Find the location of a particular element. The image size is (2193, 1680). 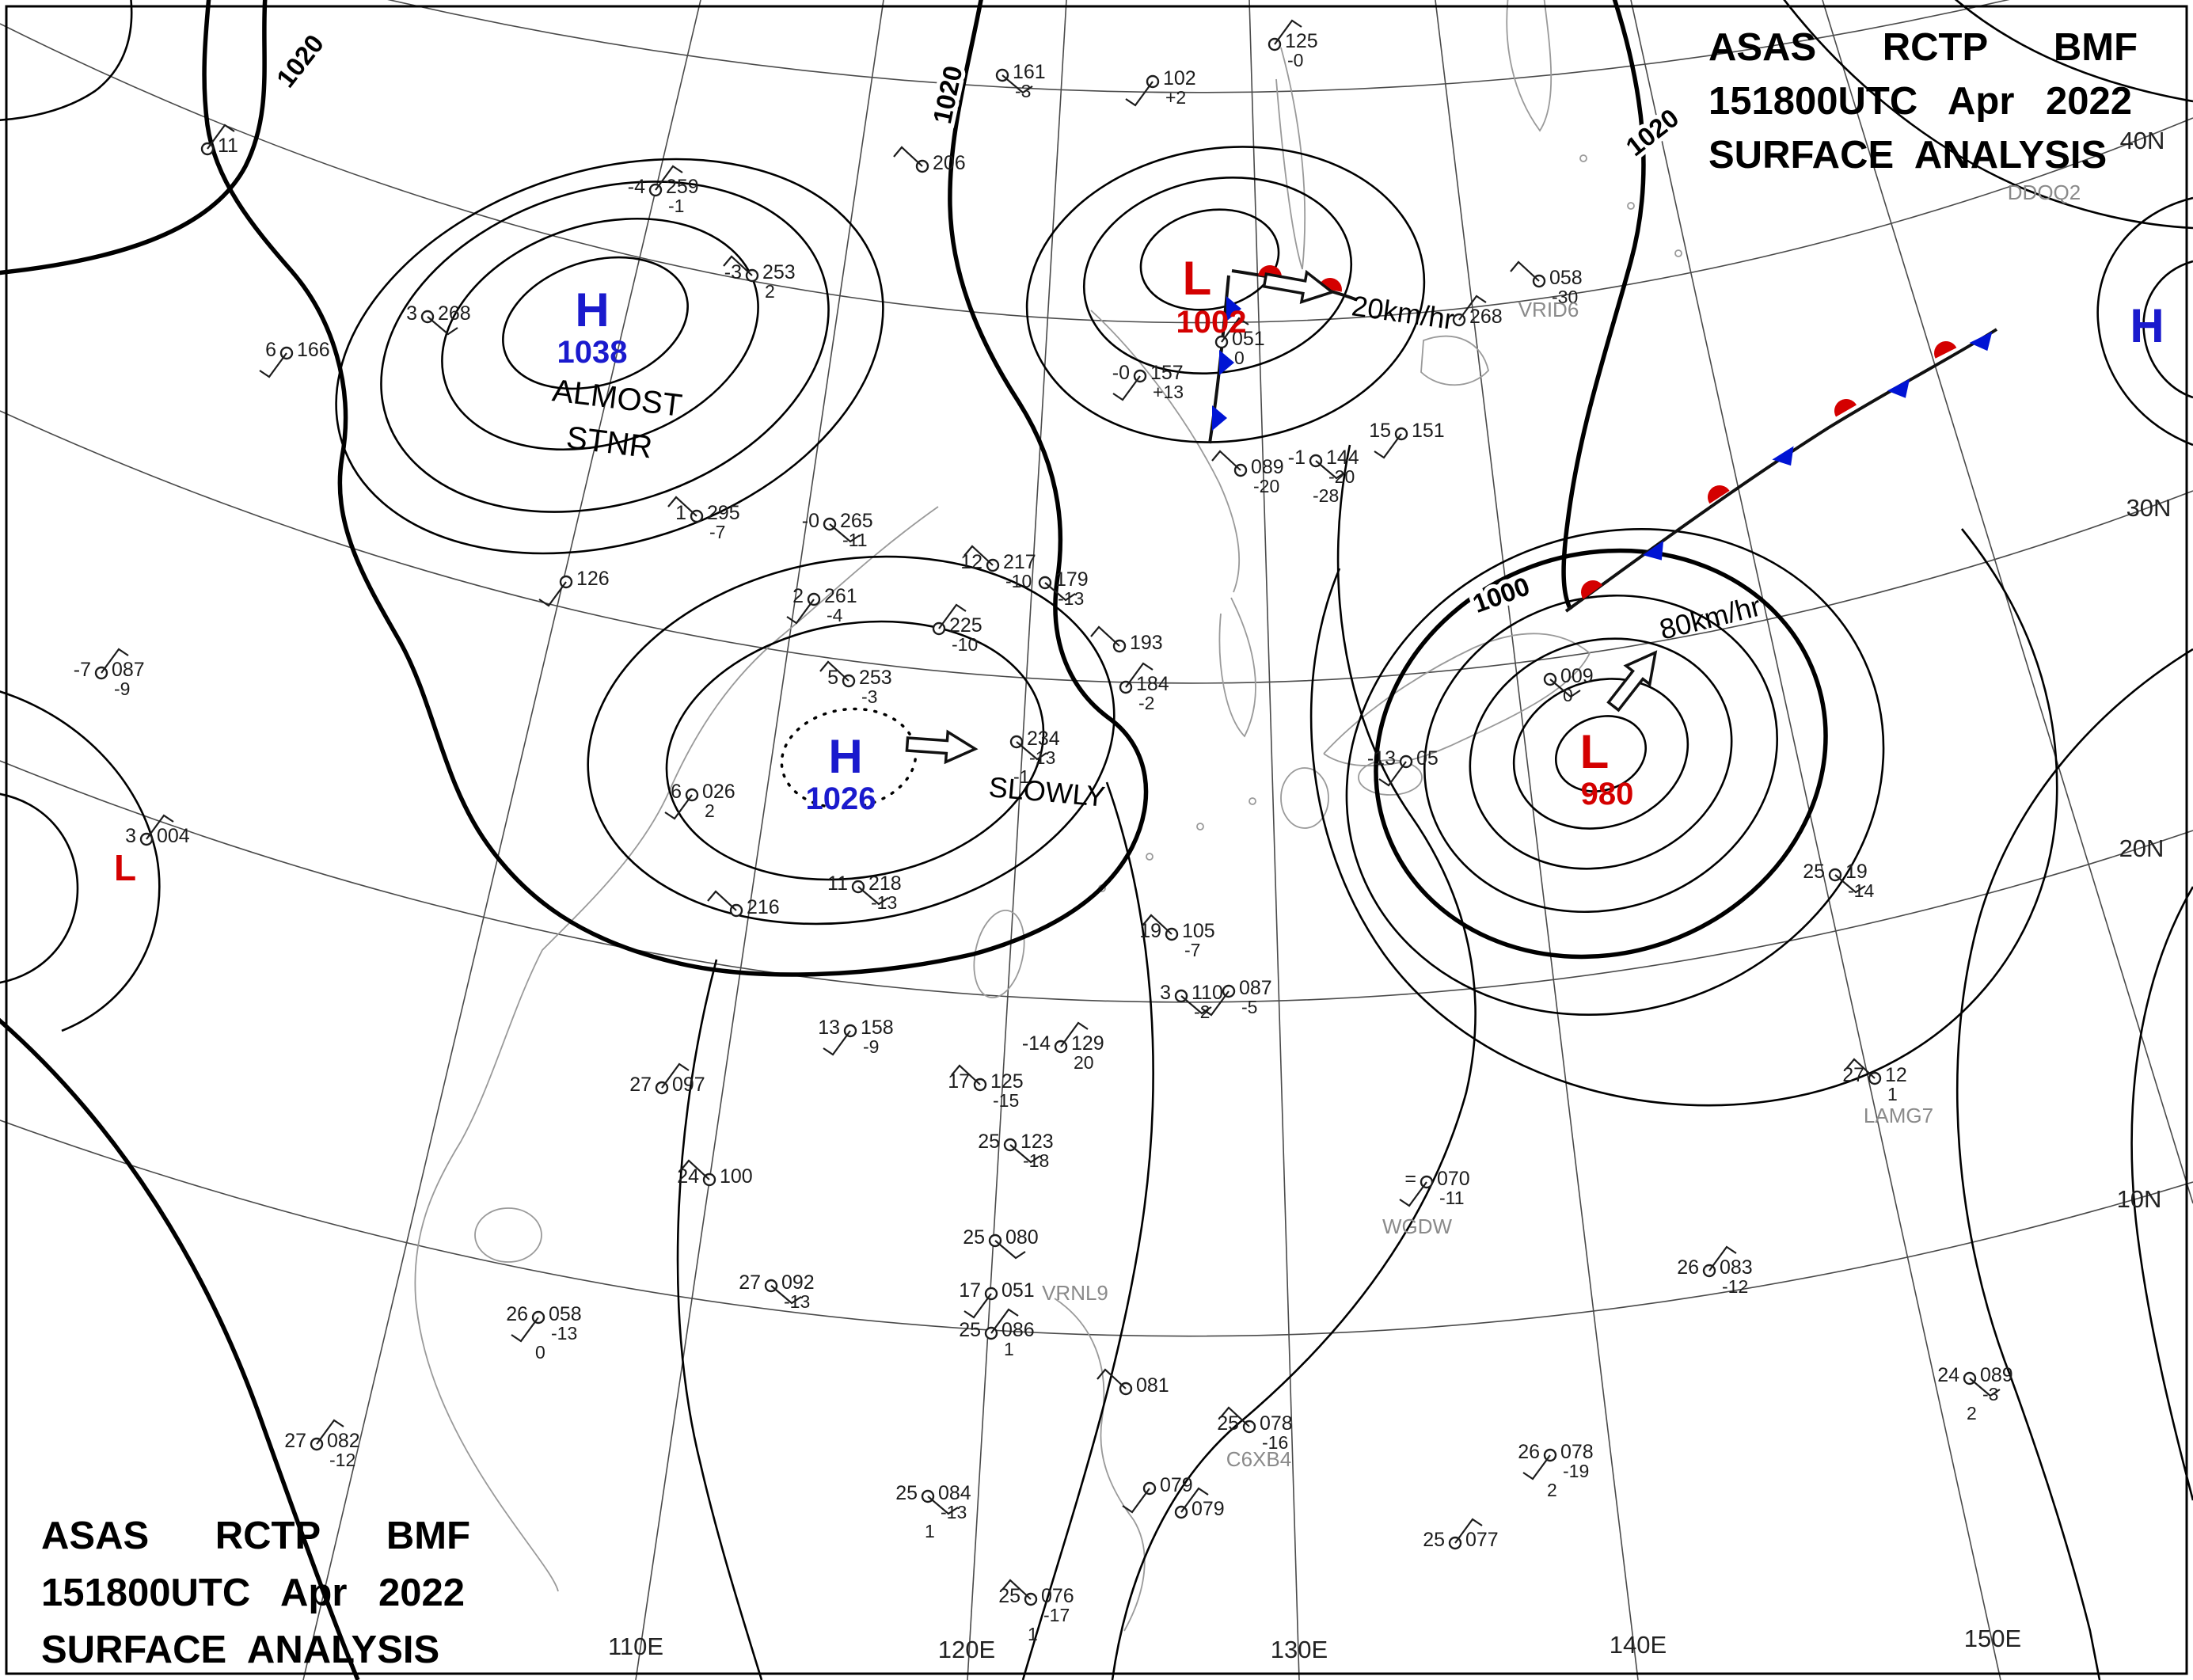

station-plot: 265 -0 -11 is located at coordinates (837, 530).